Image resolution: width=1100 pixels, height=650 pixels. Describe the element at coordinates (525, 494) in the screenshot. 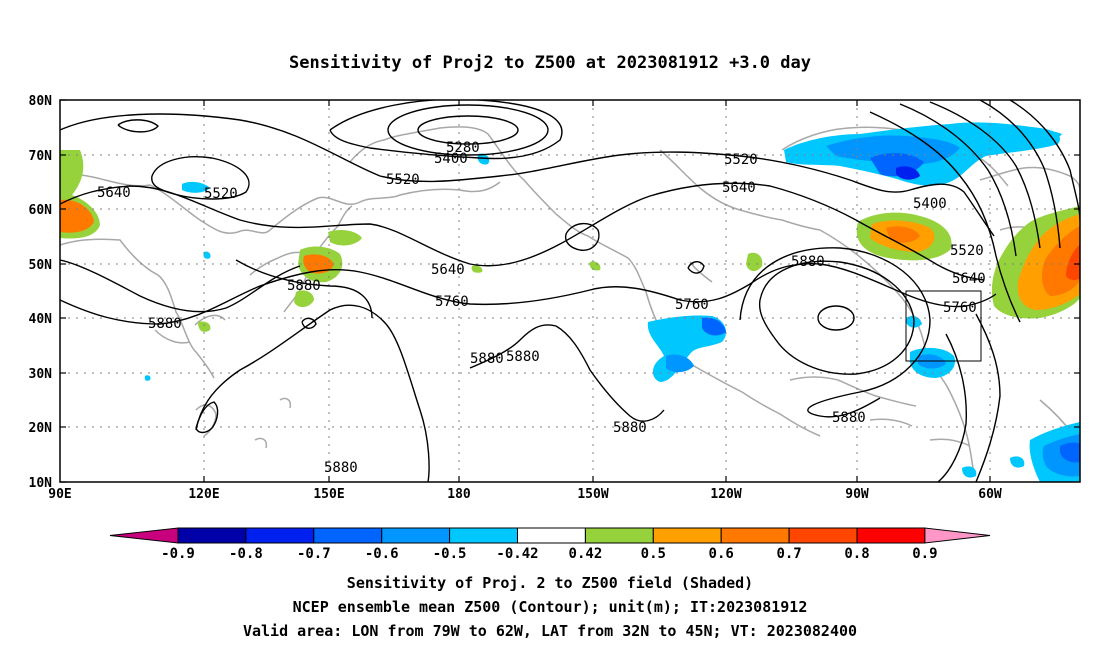

I see `longitude-labels: 90E 120E 150E 180 150W 120W 90W 60W` at that location.